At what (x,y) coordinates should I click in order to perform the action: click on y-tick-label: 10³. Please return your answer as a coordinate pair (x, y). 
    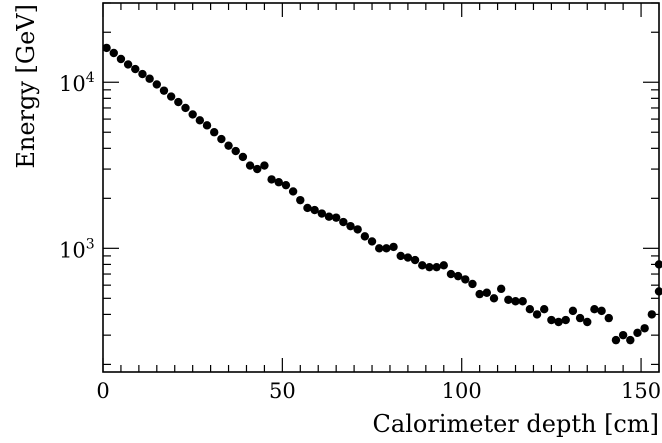
    Looking at the image, I should click on (77, 249).